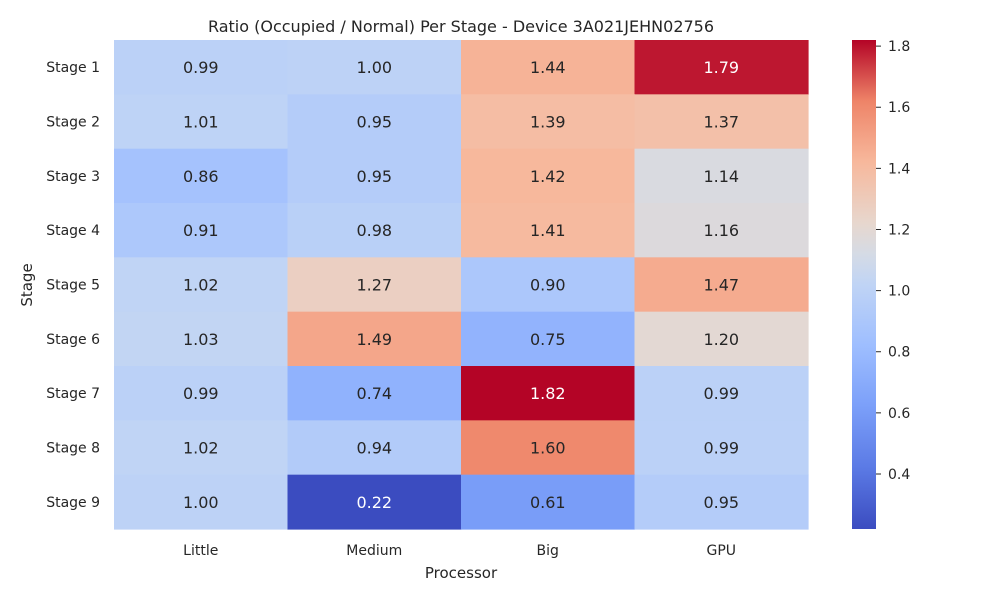 The height and width of the screenshot is (600, 1000). Describe the element at coordinates (27, 284) in the screenshot. I see `y-axis-label: Stage` at that location.